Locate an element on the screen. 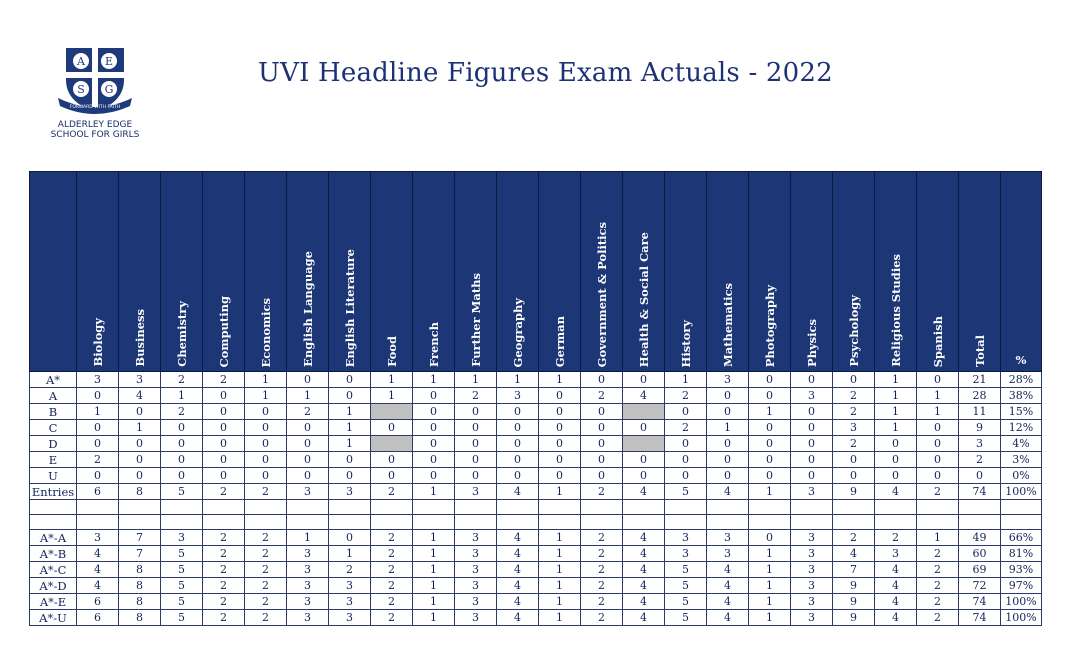 The width and height of the screenshot is (1080, 672). table-cell: 4% is located at coordinates (1021, 443).